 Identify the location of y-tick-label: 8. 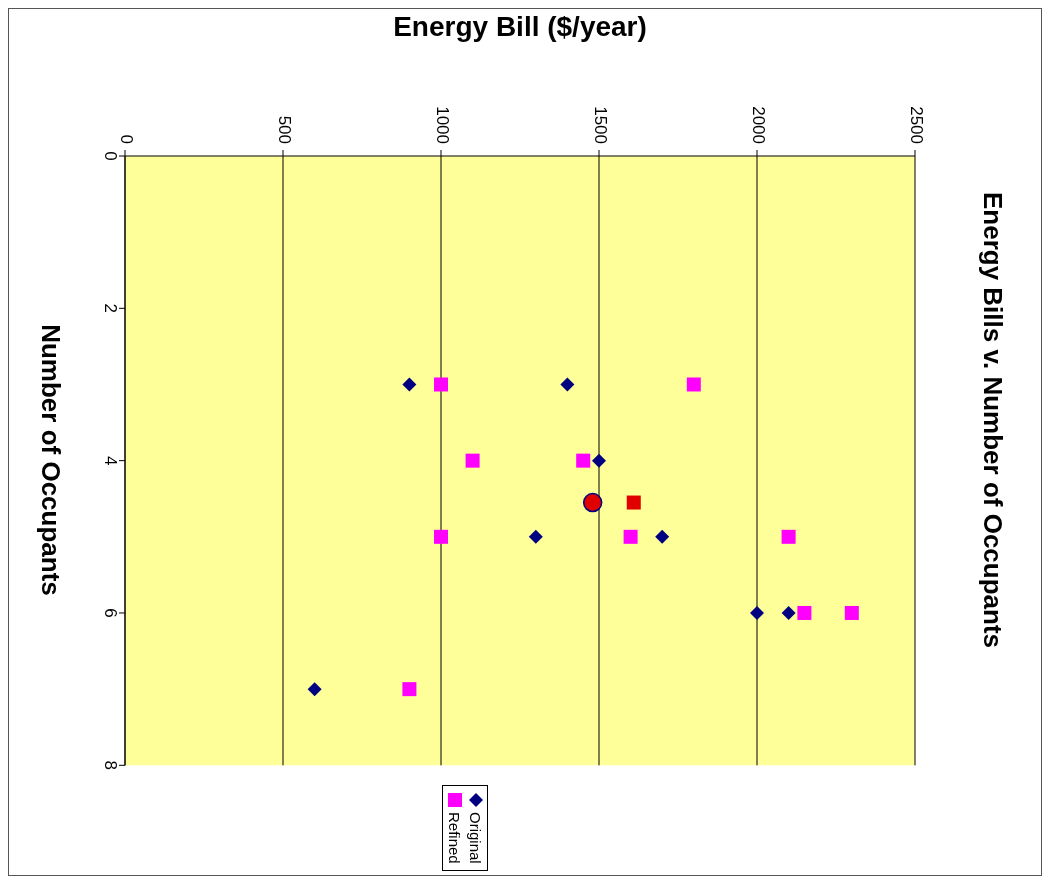
(110, 765).